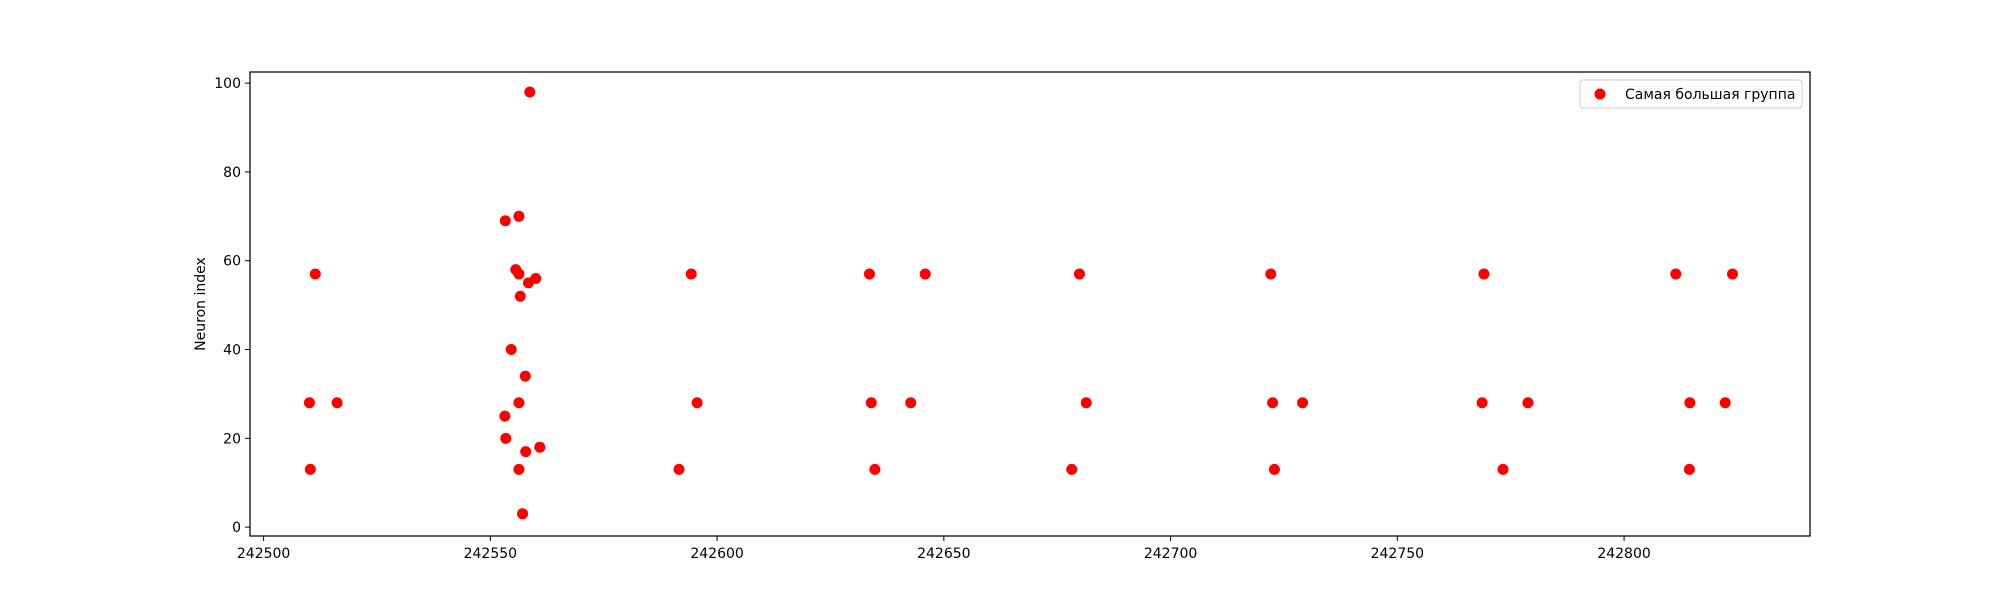 This screenshot has height=604, width=2000. Describe the element at coordinates (1397, 554) in the screenshot. I see `x-tick-label: 242750` at that location.